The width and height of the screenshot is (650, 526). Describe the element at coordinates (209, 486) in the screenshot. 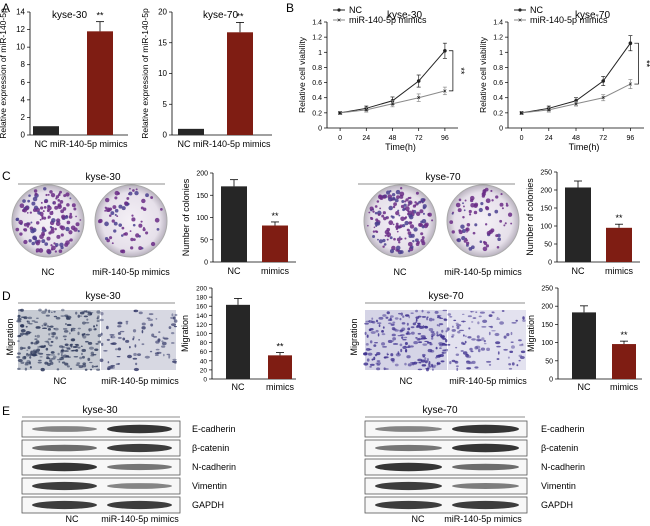

I see `protein-label: Vimentin` at that location.